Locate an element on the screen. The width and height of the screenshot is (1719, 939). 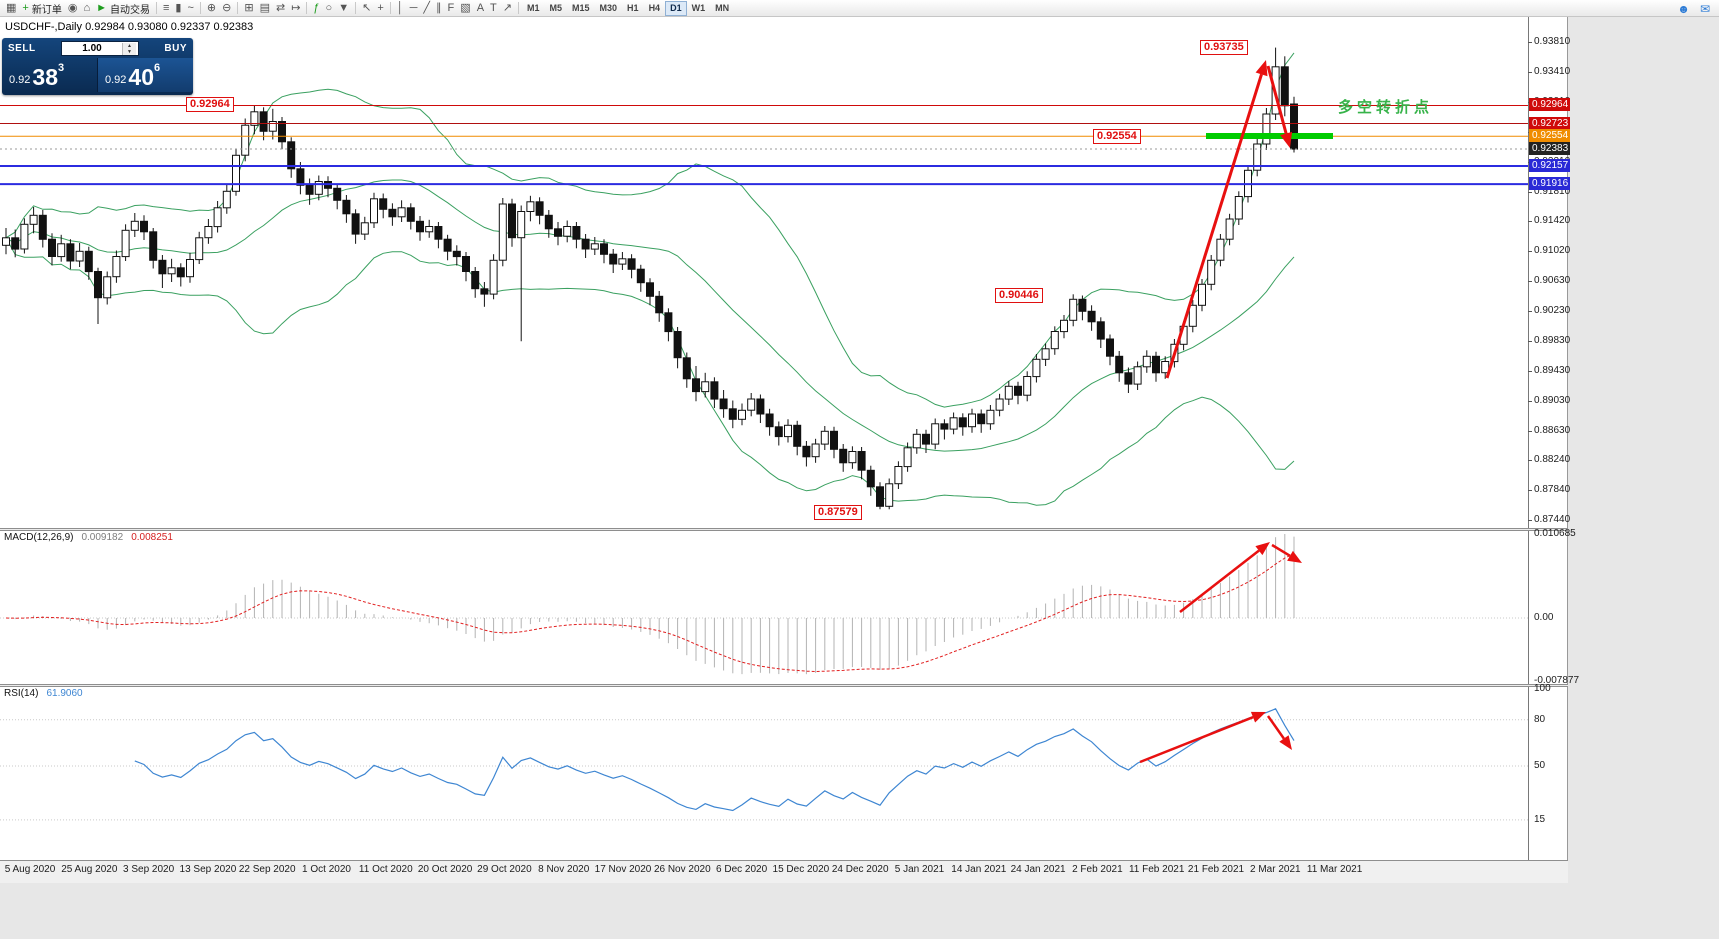
candlestick-mode-button: ▮ is located at coordinates (178, 8).